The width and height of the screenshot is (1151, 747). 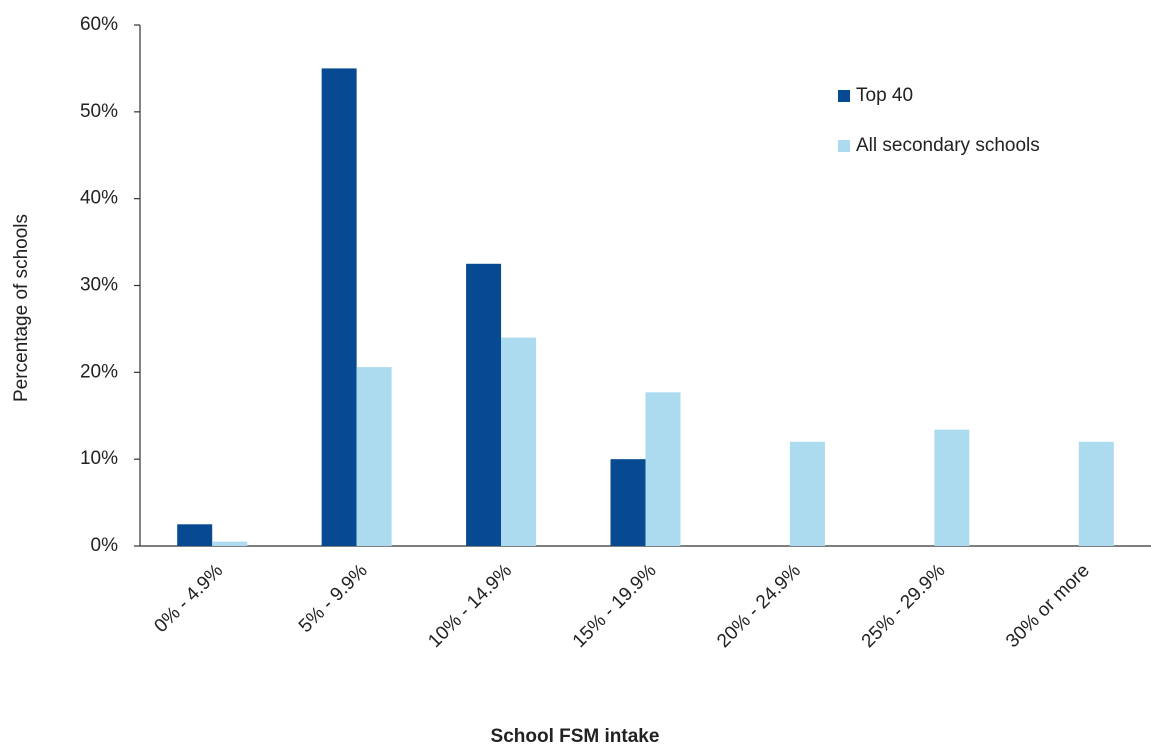 What do you see at coordinates (759, 606) in the screenshot?
I see `x-tick-label: 20% - 24.9%` at bounding box center [759, 606].